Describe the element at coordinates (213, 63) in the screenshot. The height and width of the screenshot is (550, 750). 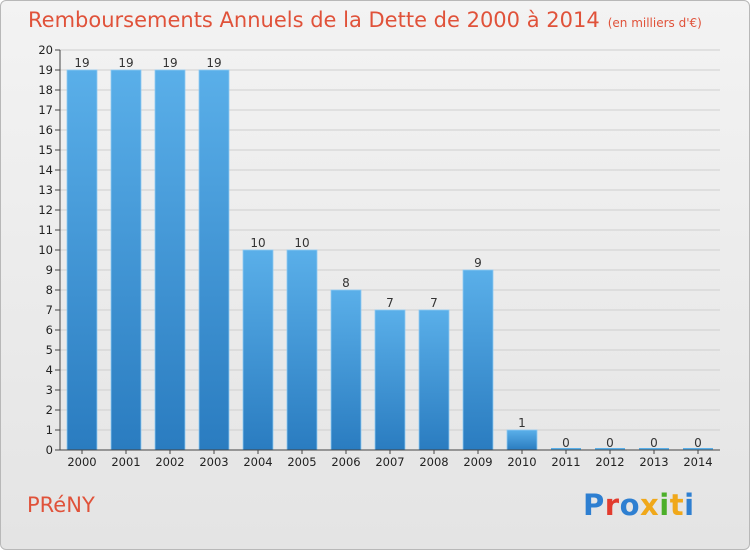
I see `data-label-2003: 19` at that location.